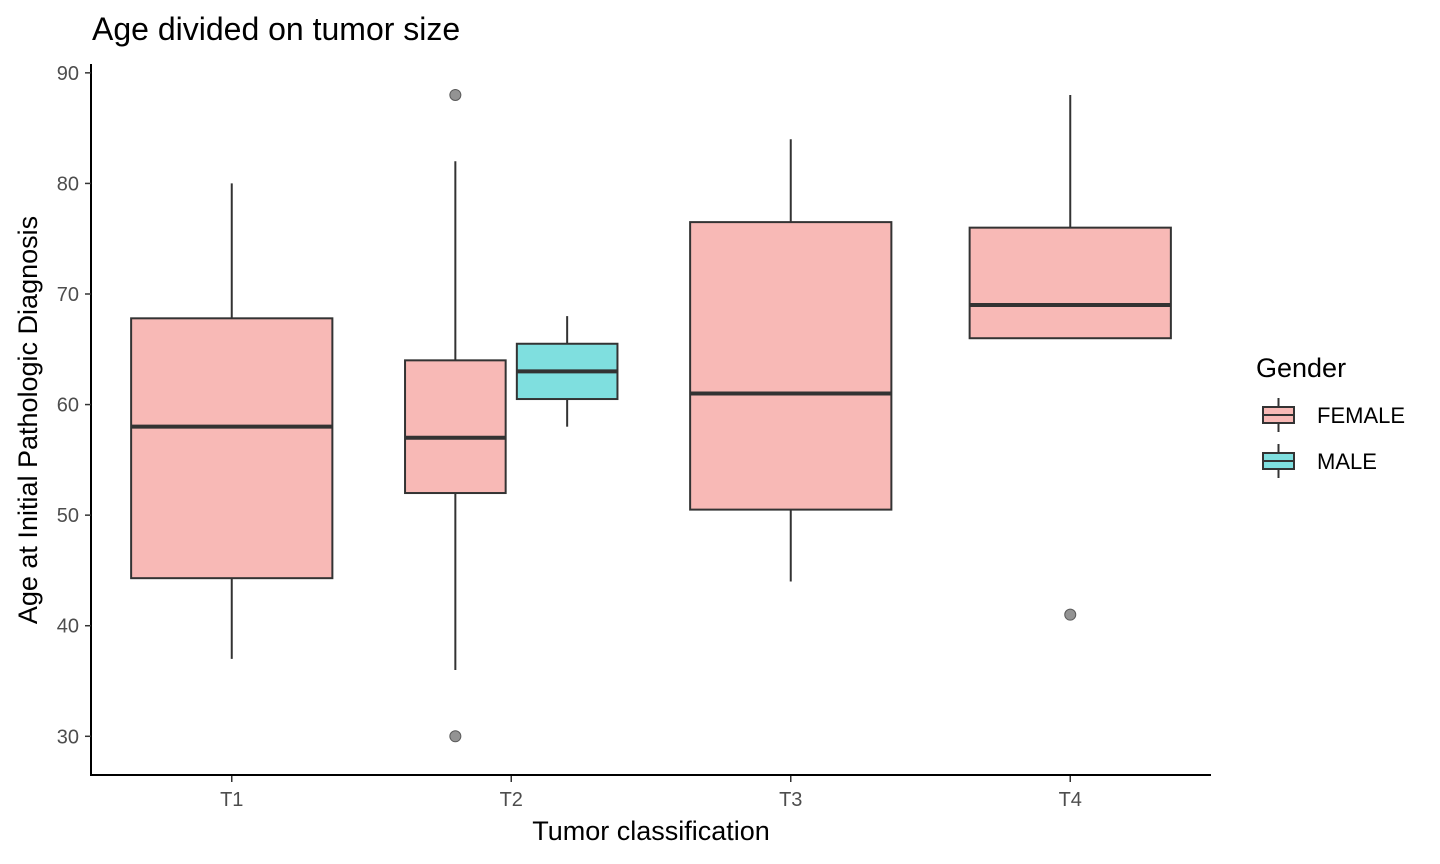 This screenshot has width=1440, height=864. What do you see at coordinates (231, 800) in the screenshot?
I see `x-tick-label: T1` at bounding box center [231, 800].